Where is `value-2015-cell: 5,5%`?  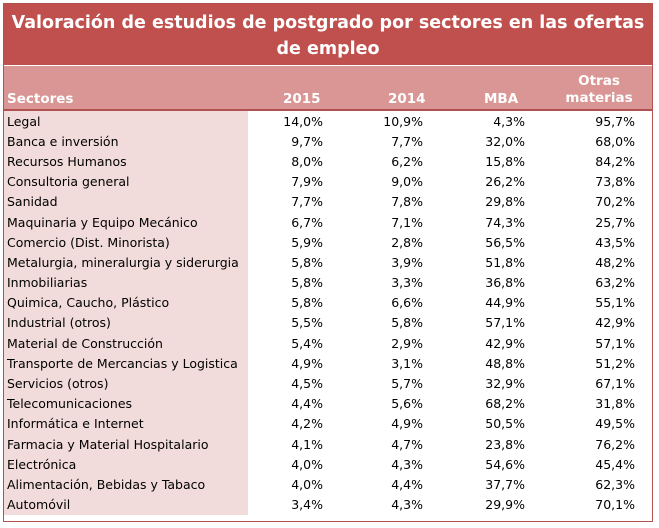
value-2015-cell: 5,5% is located at coordinates (307, 323).